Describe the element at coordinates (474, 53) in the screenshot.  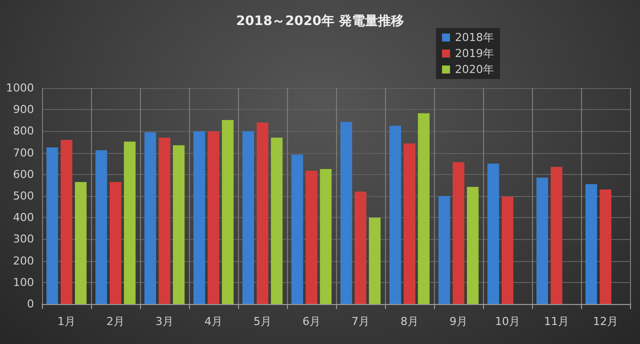
I see `legend-label: 2019年` at that location.